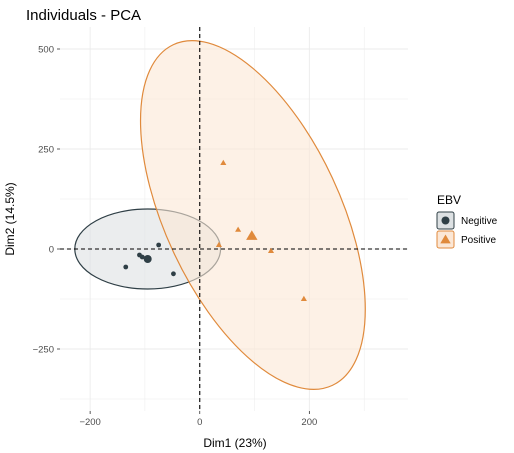 This screenshot has width=514, height=453. Describe the element at coordinates (215, 230) in the screenshot. I see `data-points` at that location.